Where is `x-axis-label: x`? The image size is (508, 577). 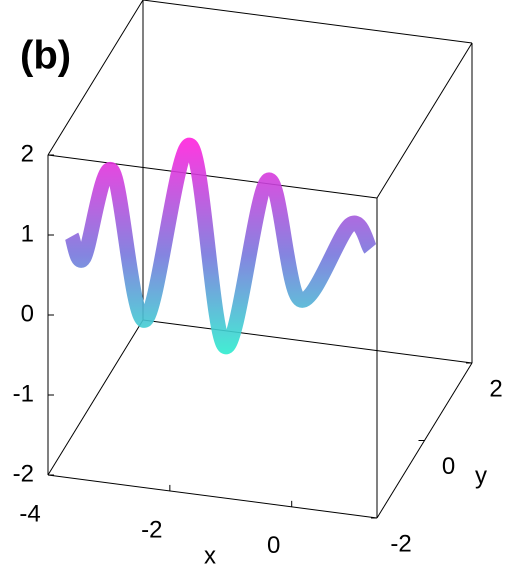 x-axis-label: x is located at coordinates (210, 555).